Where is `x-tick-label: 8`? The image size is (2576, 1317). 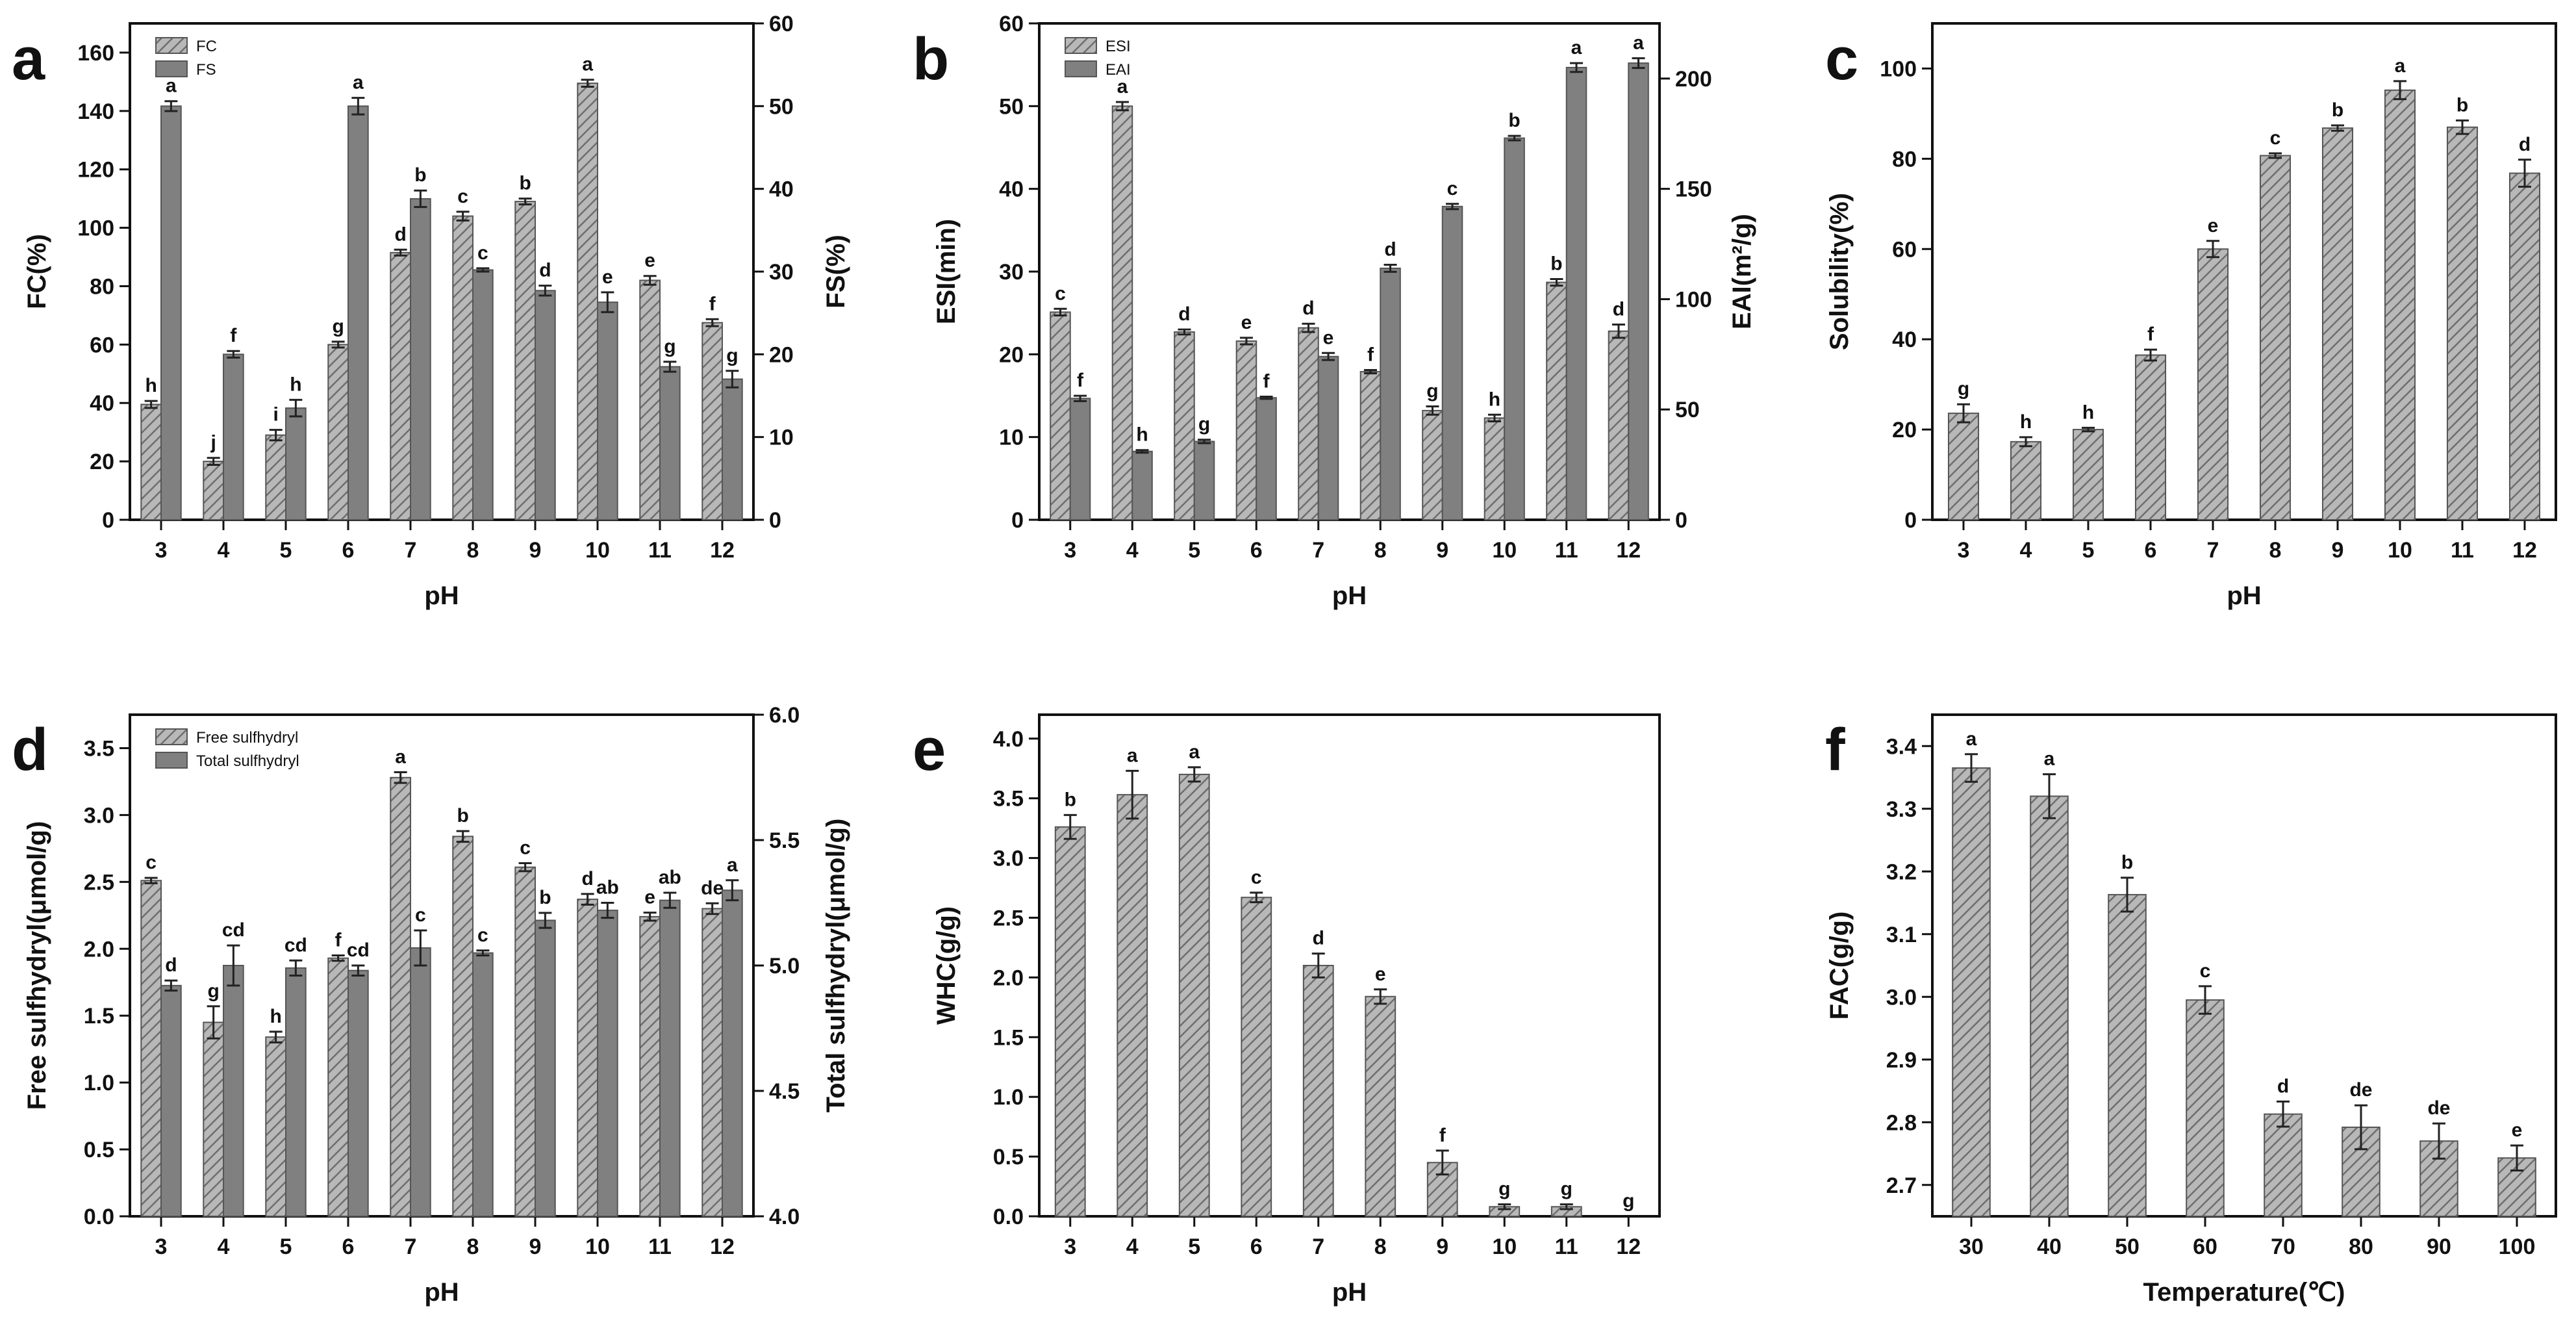 x-tick-label: 8 is located at coordinates (473, 550).